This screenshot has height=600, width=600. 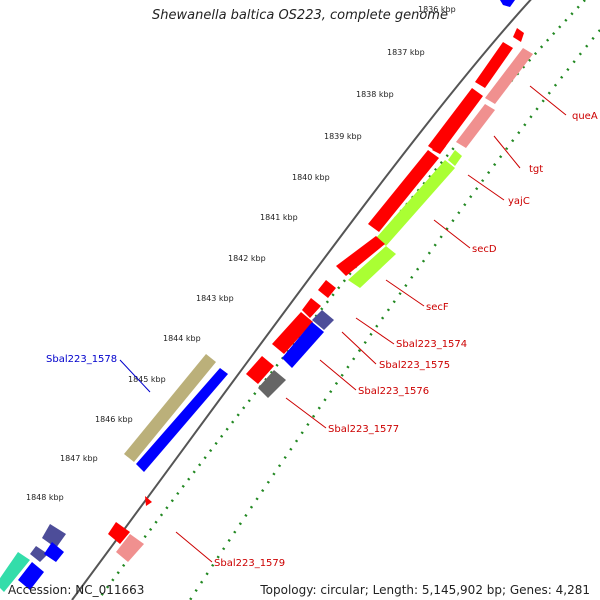 I want to click on gene-label-tgt: tgt, so click(x=536, y=169).